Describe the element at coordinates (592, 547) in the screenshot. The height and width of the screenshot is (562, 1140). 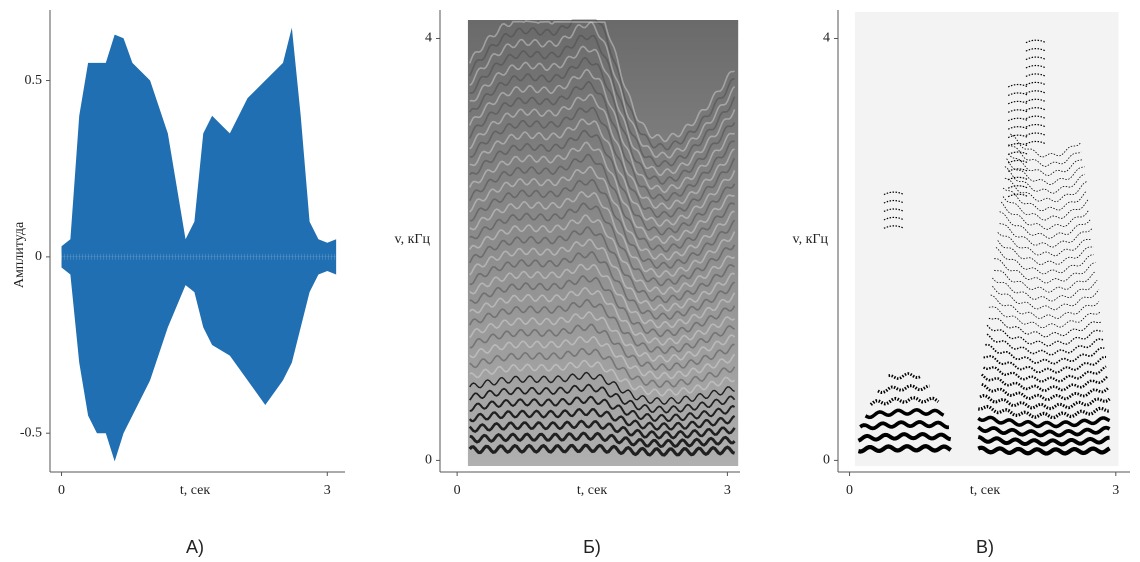
I see `panel-label: Б)` at that location.